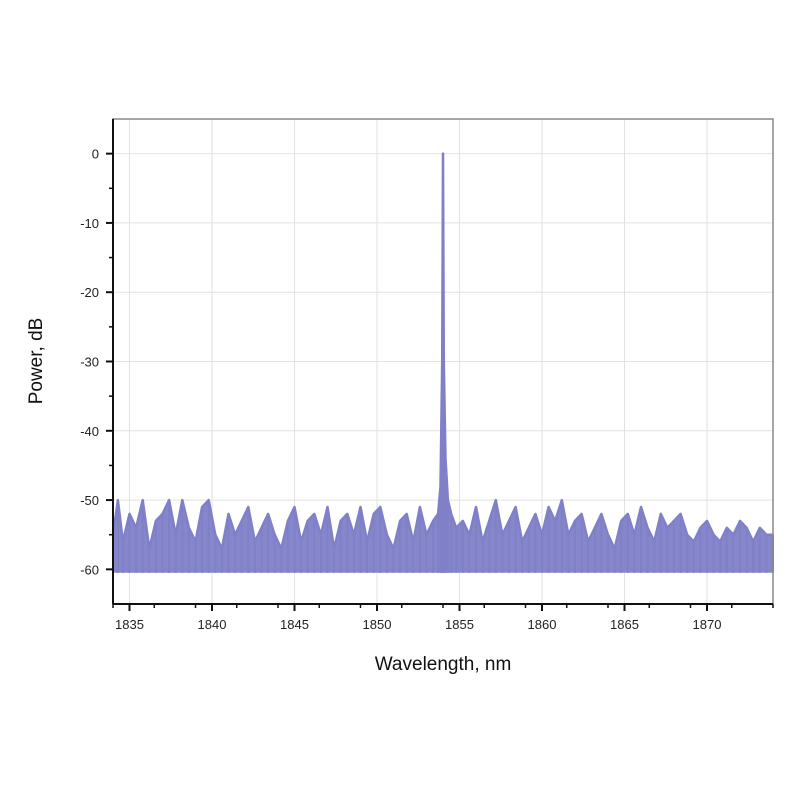  I want to click on x-tick-label: 1870, so click(707, 624).